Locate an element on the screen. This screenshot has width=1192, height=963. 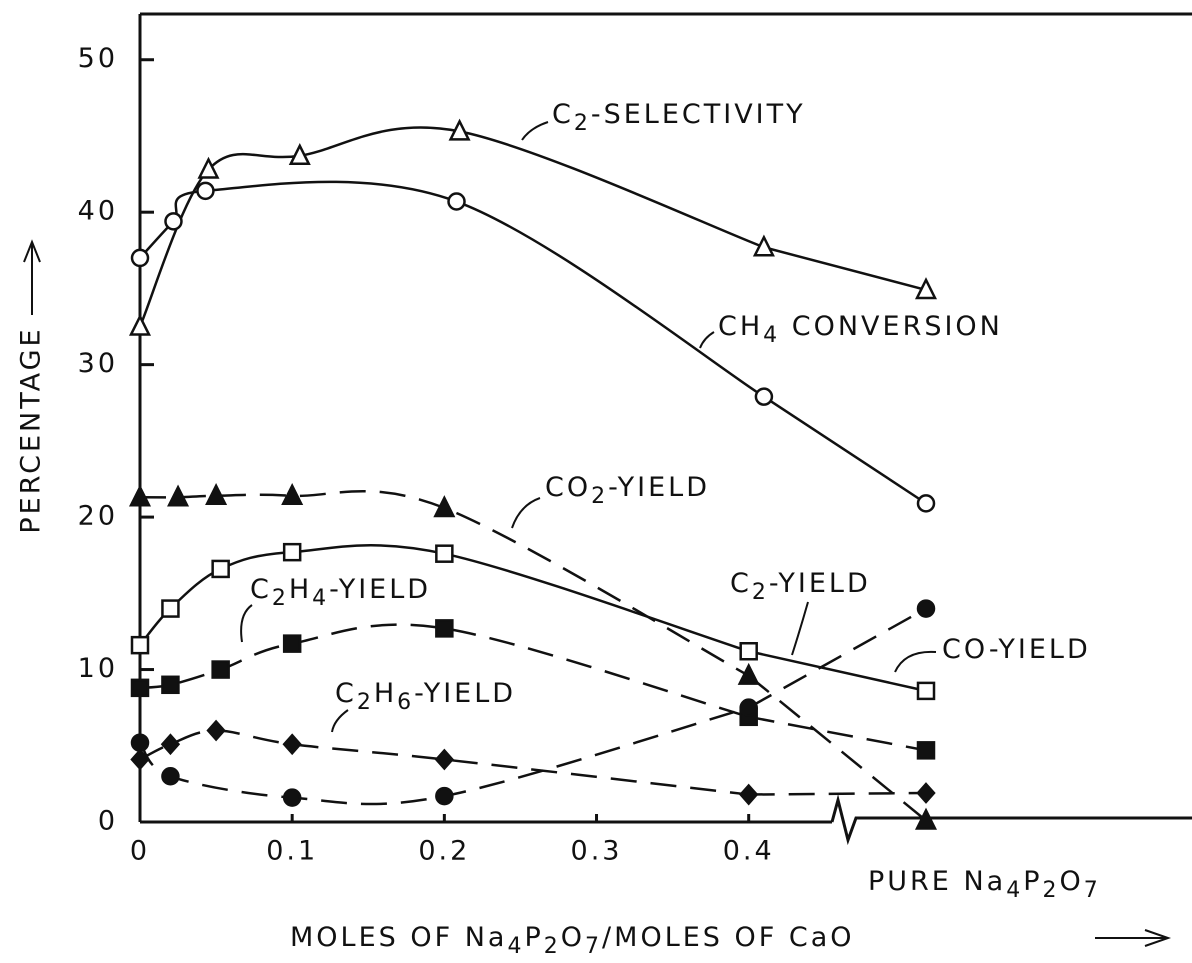
x-tick-label: 0.2 is located at coordinates (444, 851).